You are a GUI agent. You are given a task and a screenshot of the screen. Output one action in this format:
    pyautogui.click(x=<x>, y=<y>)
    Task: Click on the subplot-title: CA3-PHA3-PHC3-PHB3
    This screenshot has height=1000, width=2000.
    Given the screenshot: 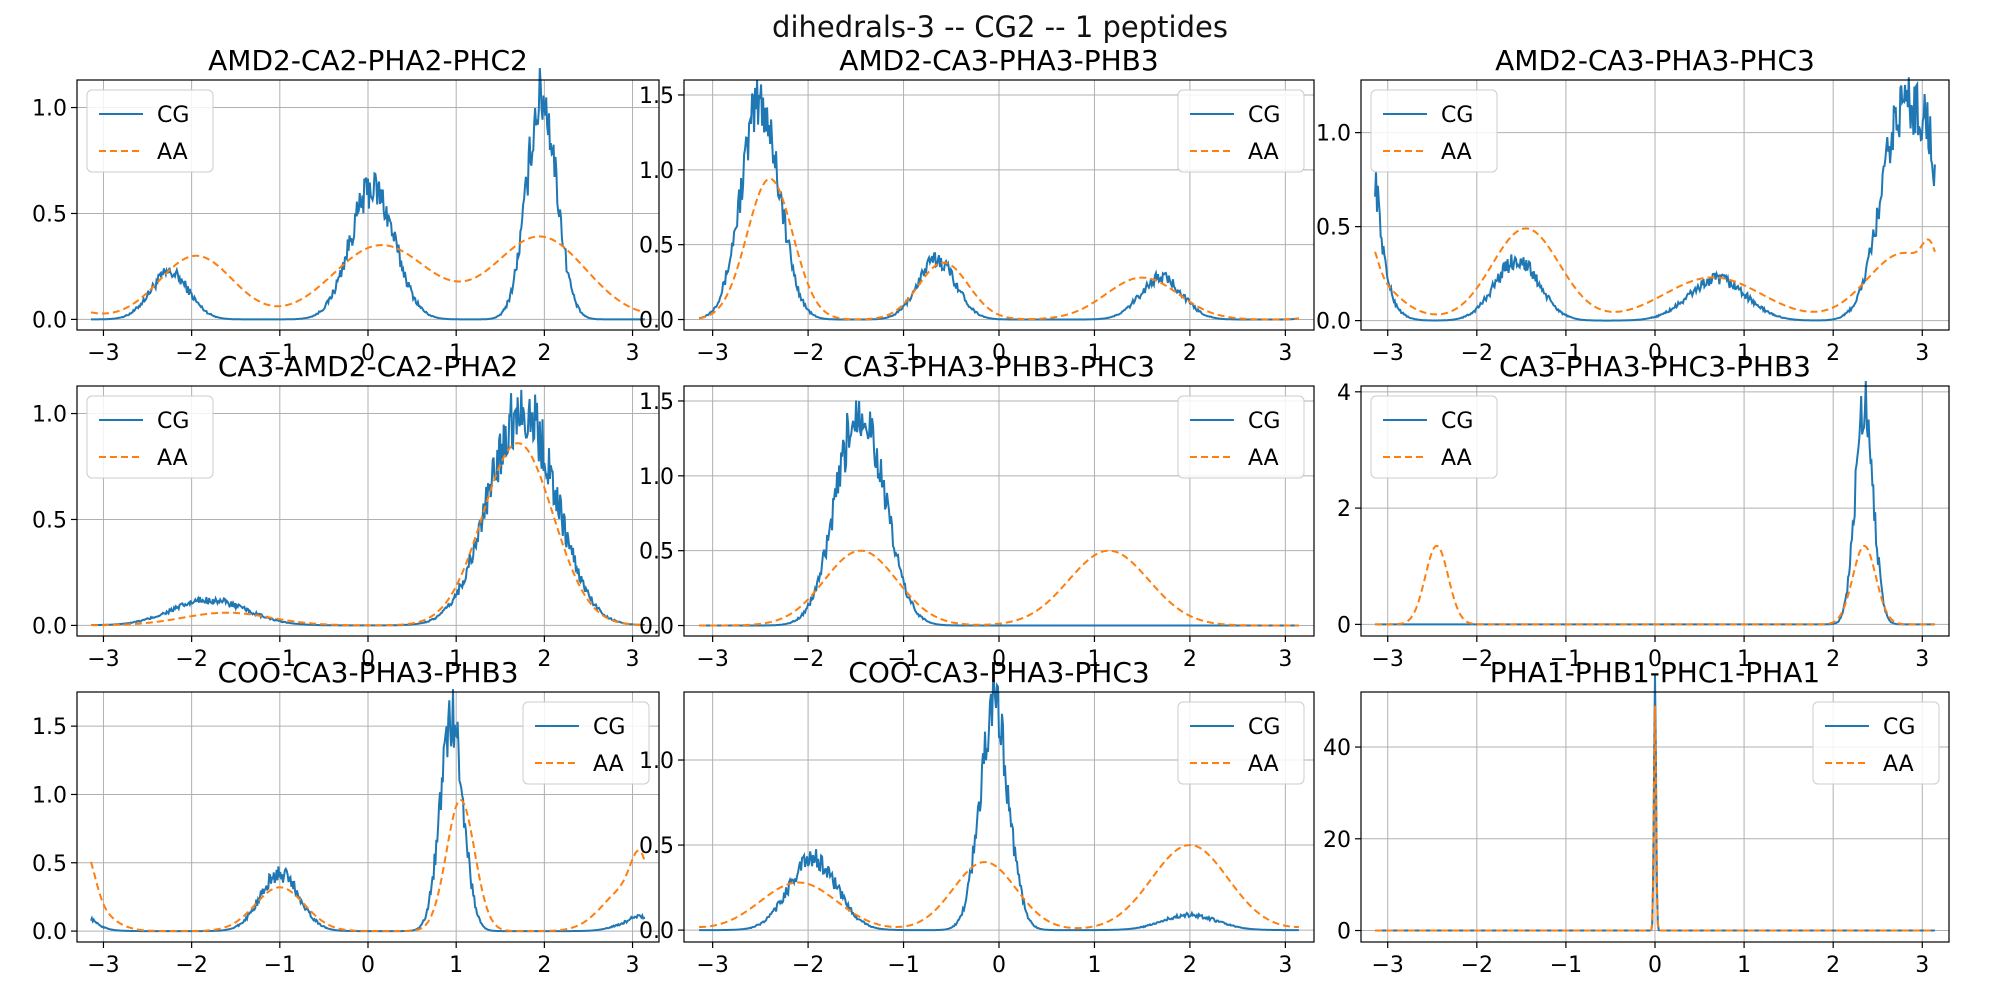 What is the action you would take?
    pyautogui.click(x=1655, y=366)
    